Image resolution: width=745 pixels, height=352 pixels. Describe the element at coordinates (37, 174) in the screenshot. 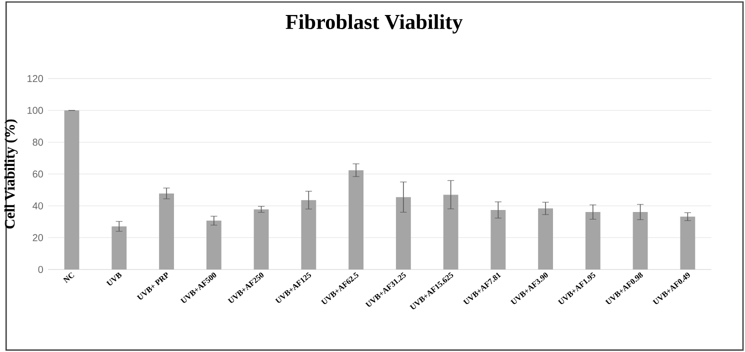

I see `y-tick-label: 60` at that location.